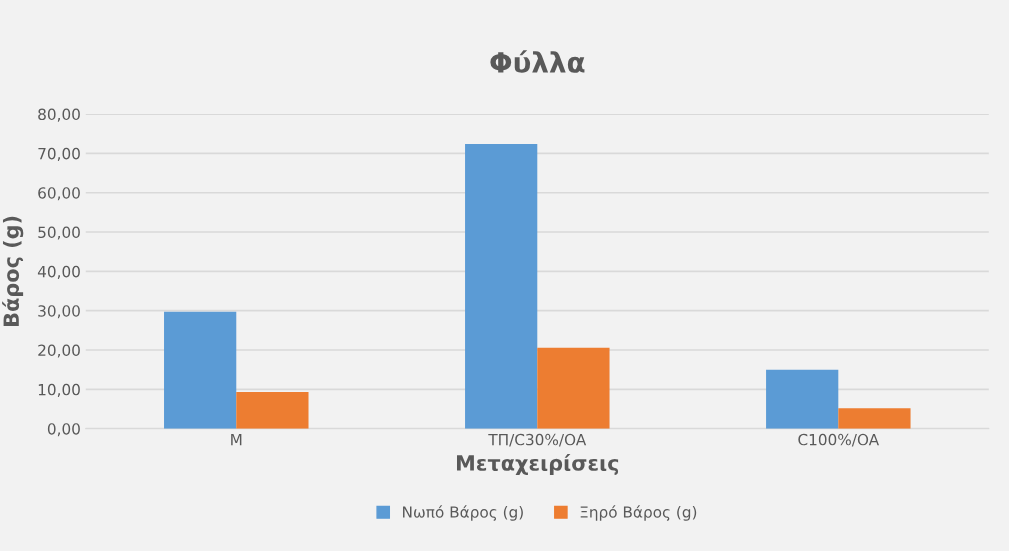  What do you see at coordinates (59, 312) in the screenshot?
I see `y-tick-label: 30,00` at bounding box center [59, 312].